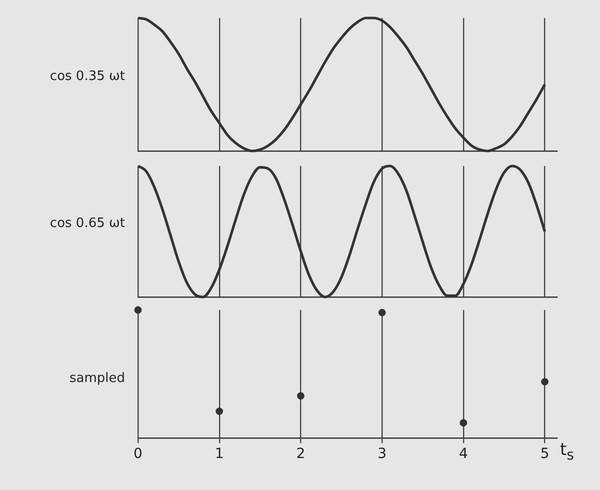  What do you see at coordinates (545, 454) in the screenshot?
I see `x-tick-label: 5` at bounding box center [545, 454].